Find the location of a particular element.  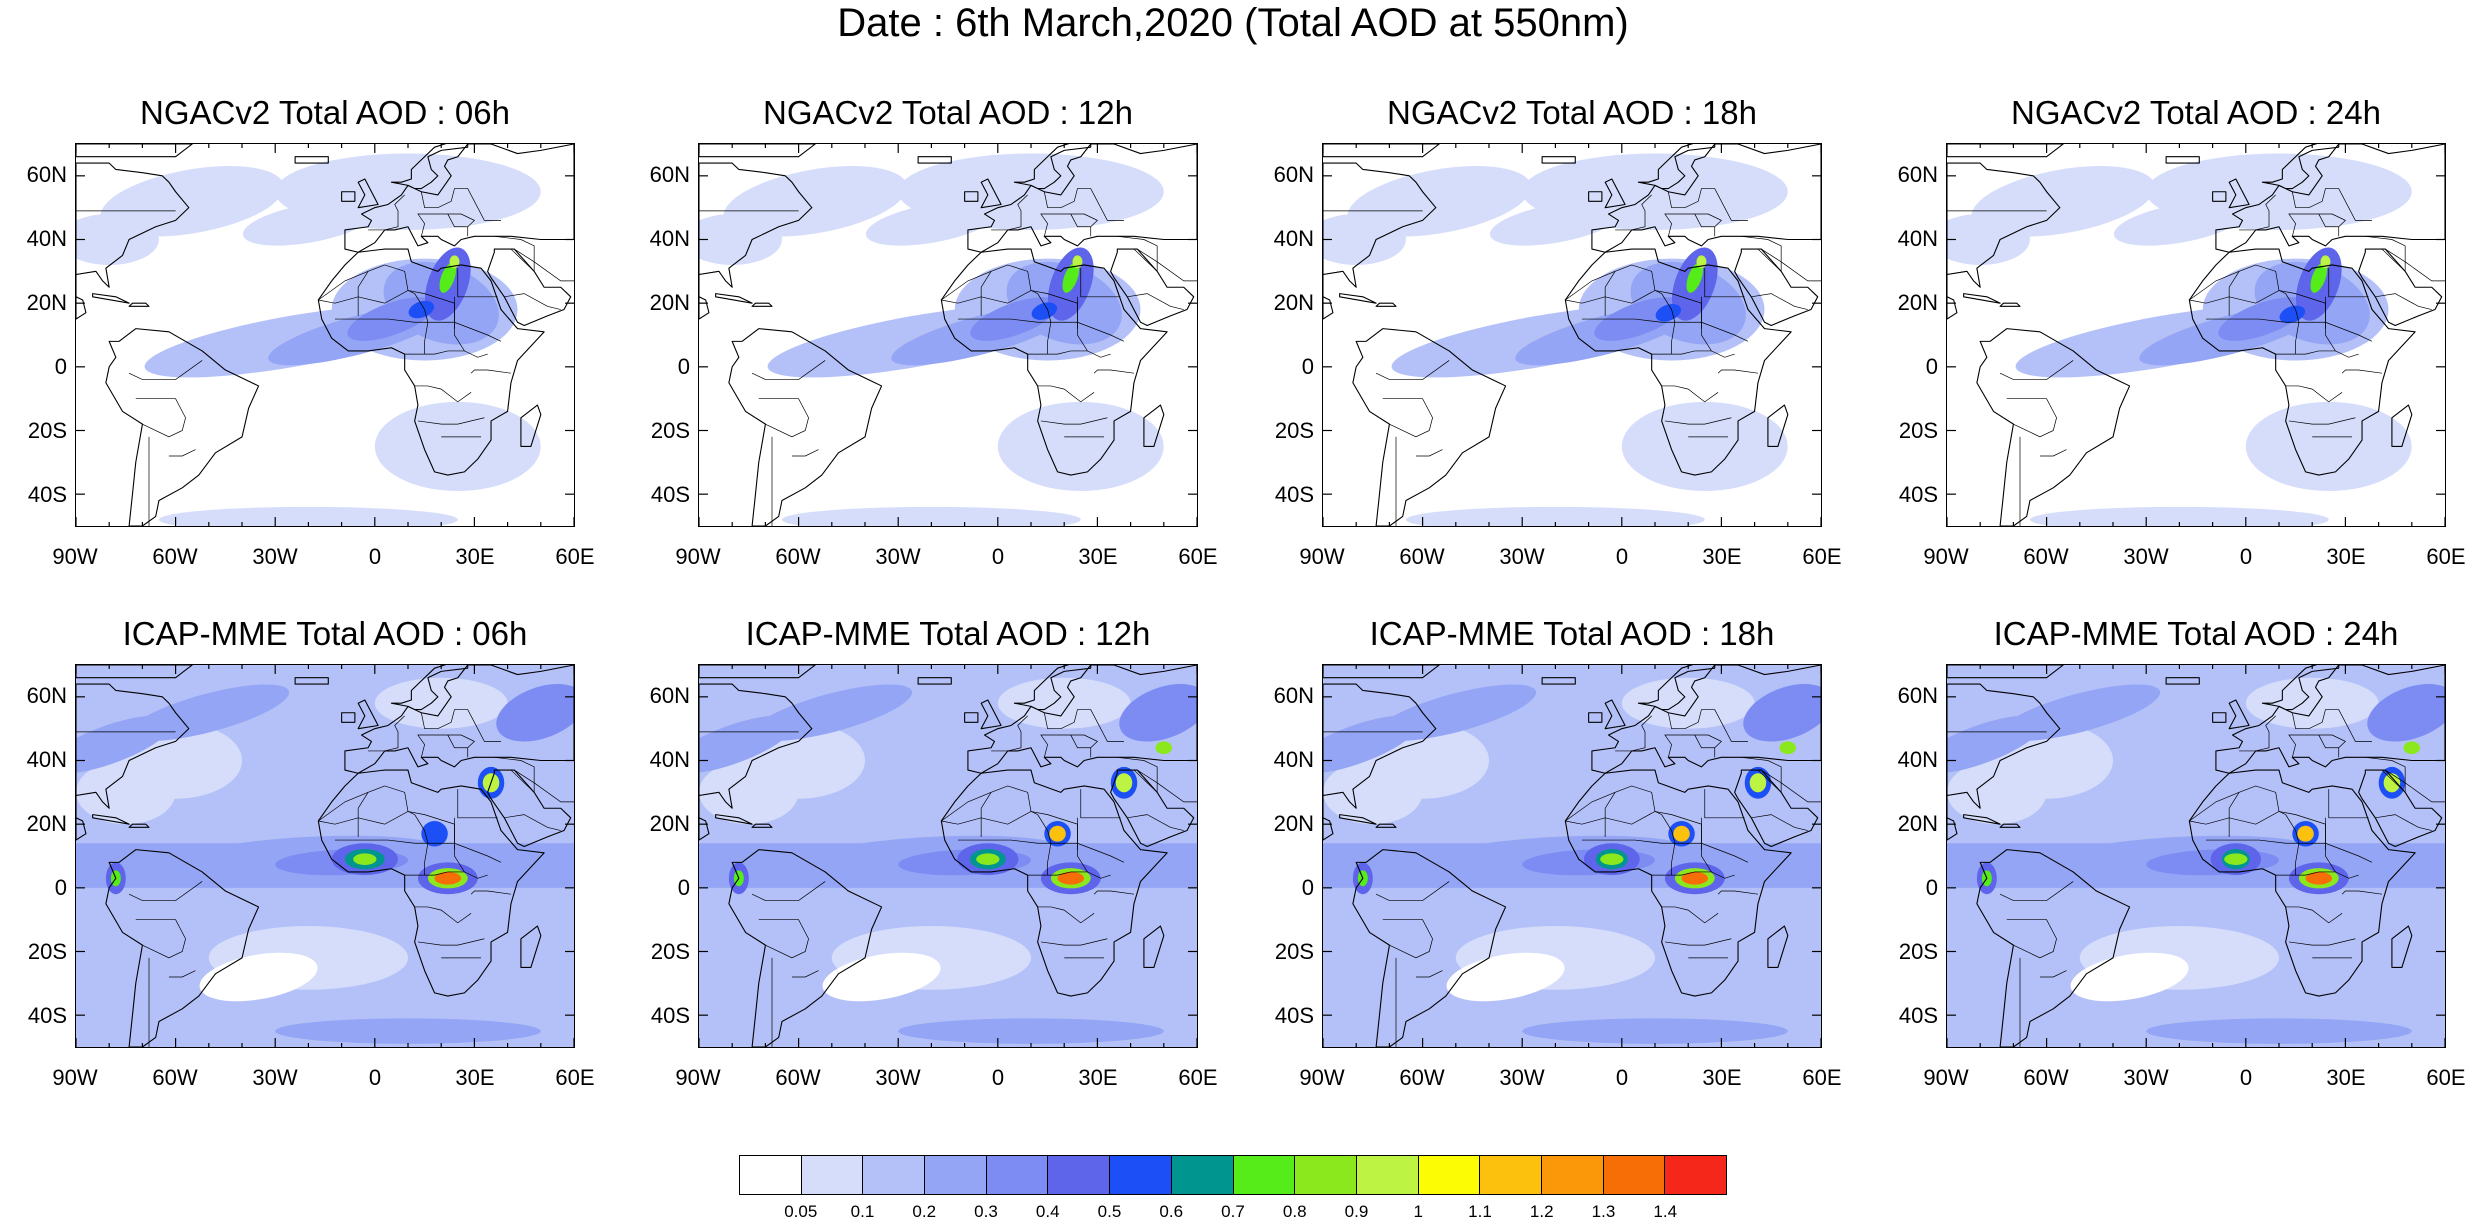

colorbar-label: 0.6 is located at coordinates (1171, 1211).